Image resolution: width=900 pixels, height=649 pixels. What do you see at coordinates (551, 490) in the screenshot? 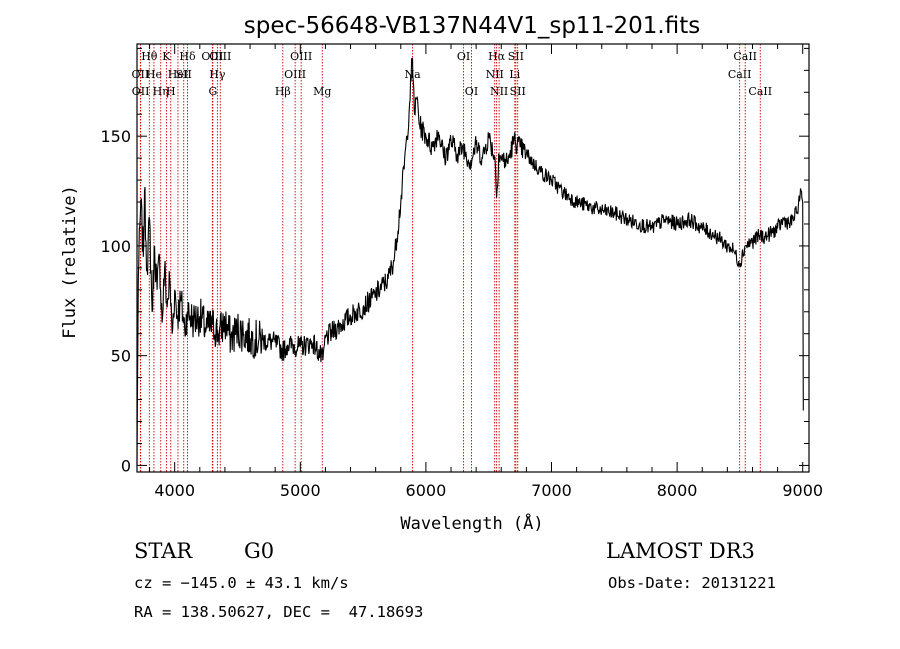
I see `x-tick-label: 7000` at bounding box center [551, 490].